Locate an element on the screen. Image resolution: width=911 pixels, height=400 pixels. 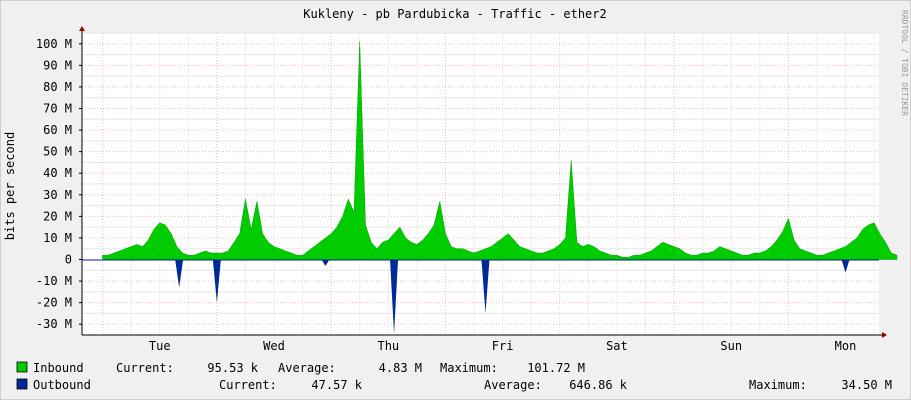
x-tick-label: Mon is located at coordinates (846, 346).